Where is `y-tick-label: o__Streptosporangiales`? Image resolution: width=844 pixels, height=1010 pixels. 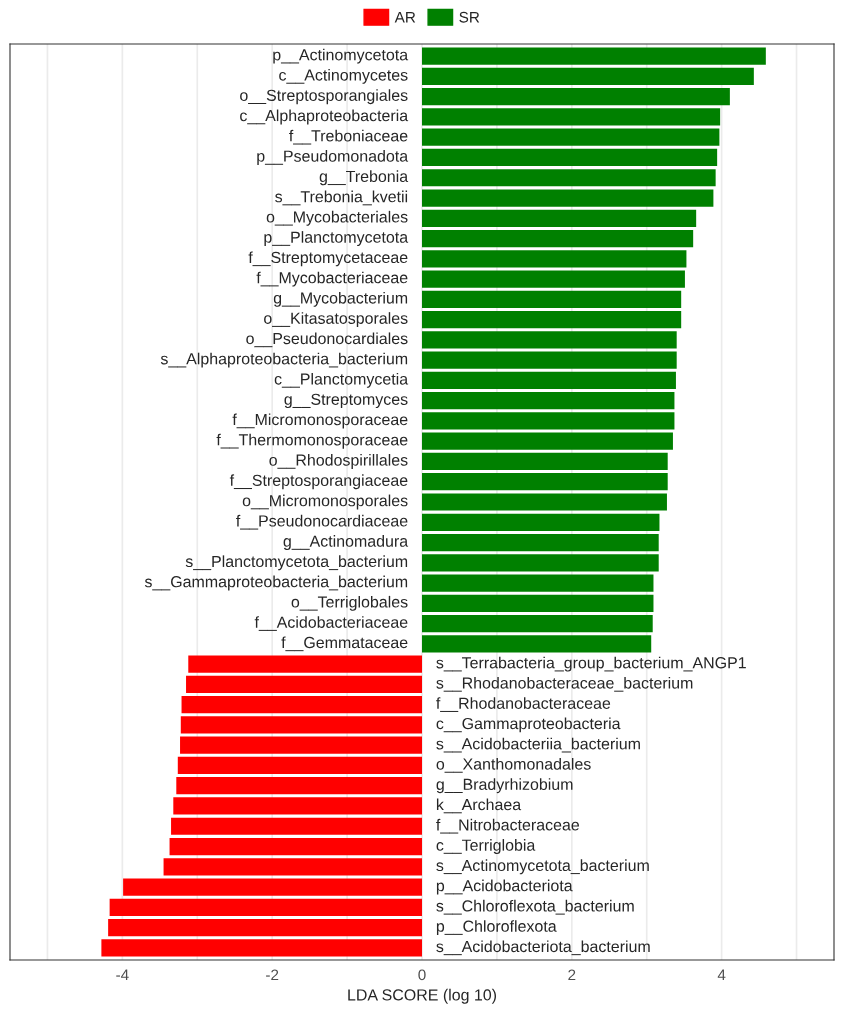
y-tick-label: o__Streptosporangiales is located at coordinates (324, 97).